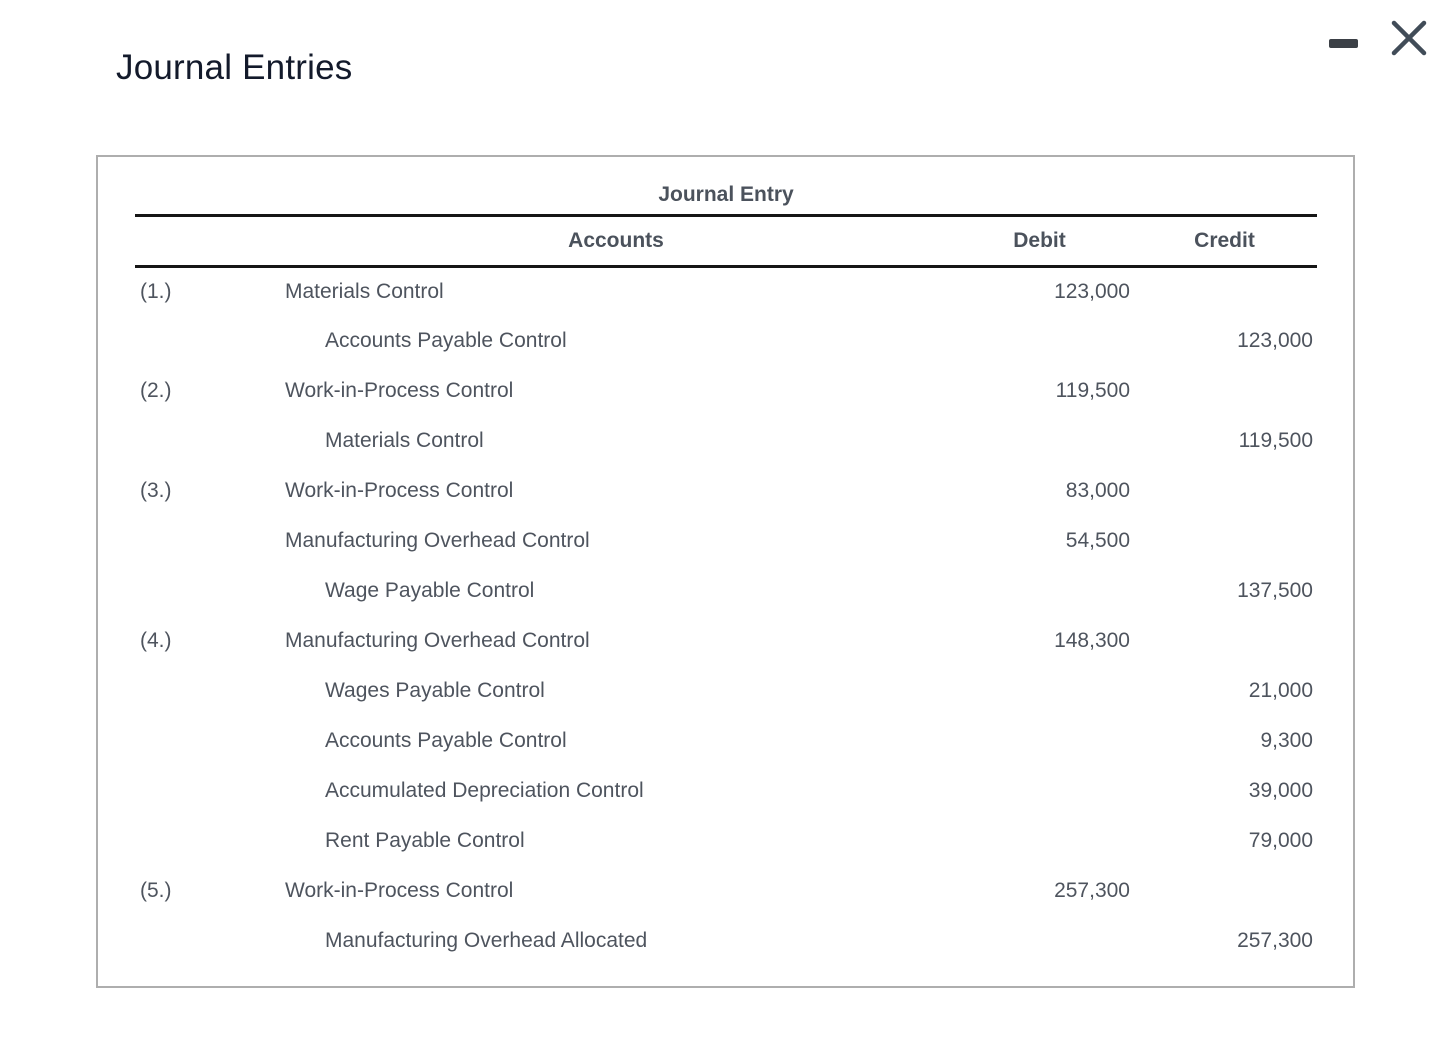 This screenshot has height=1054, width=1456. Describe the element at coordinates (726, 187) in the screenshot. I see `table-title: Journal Entry` at that location.